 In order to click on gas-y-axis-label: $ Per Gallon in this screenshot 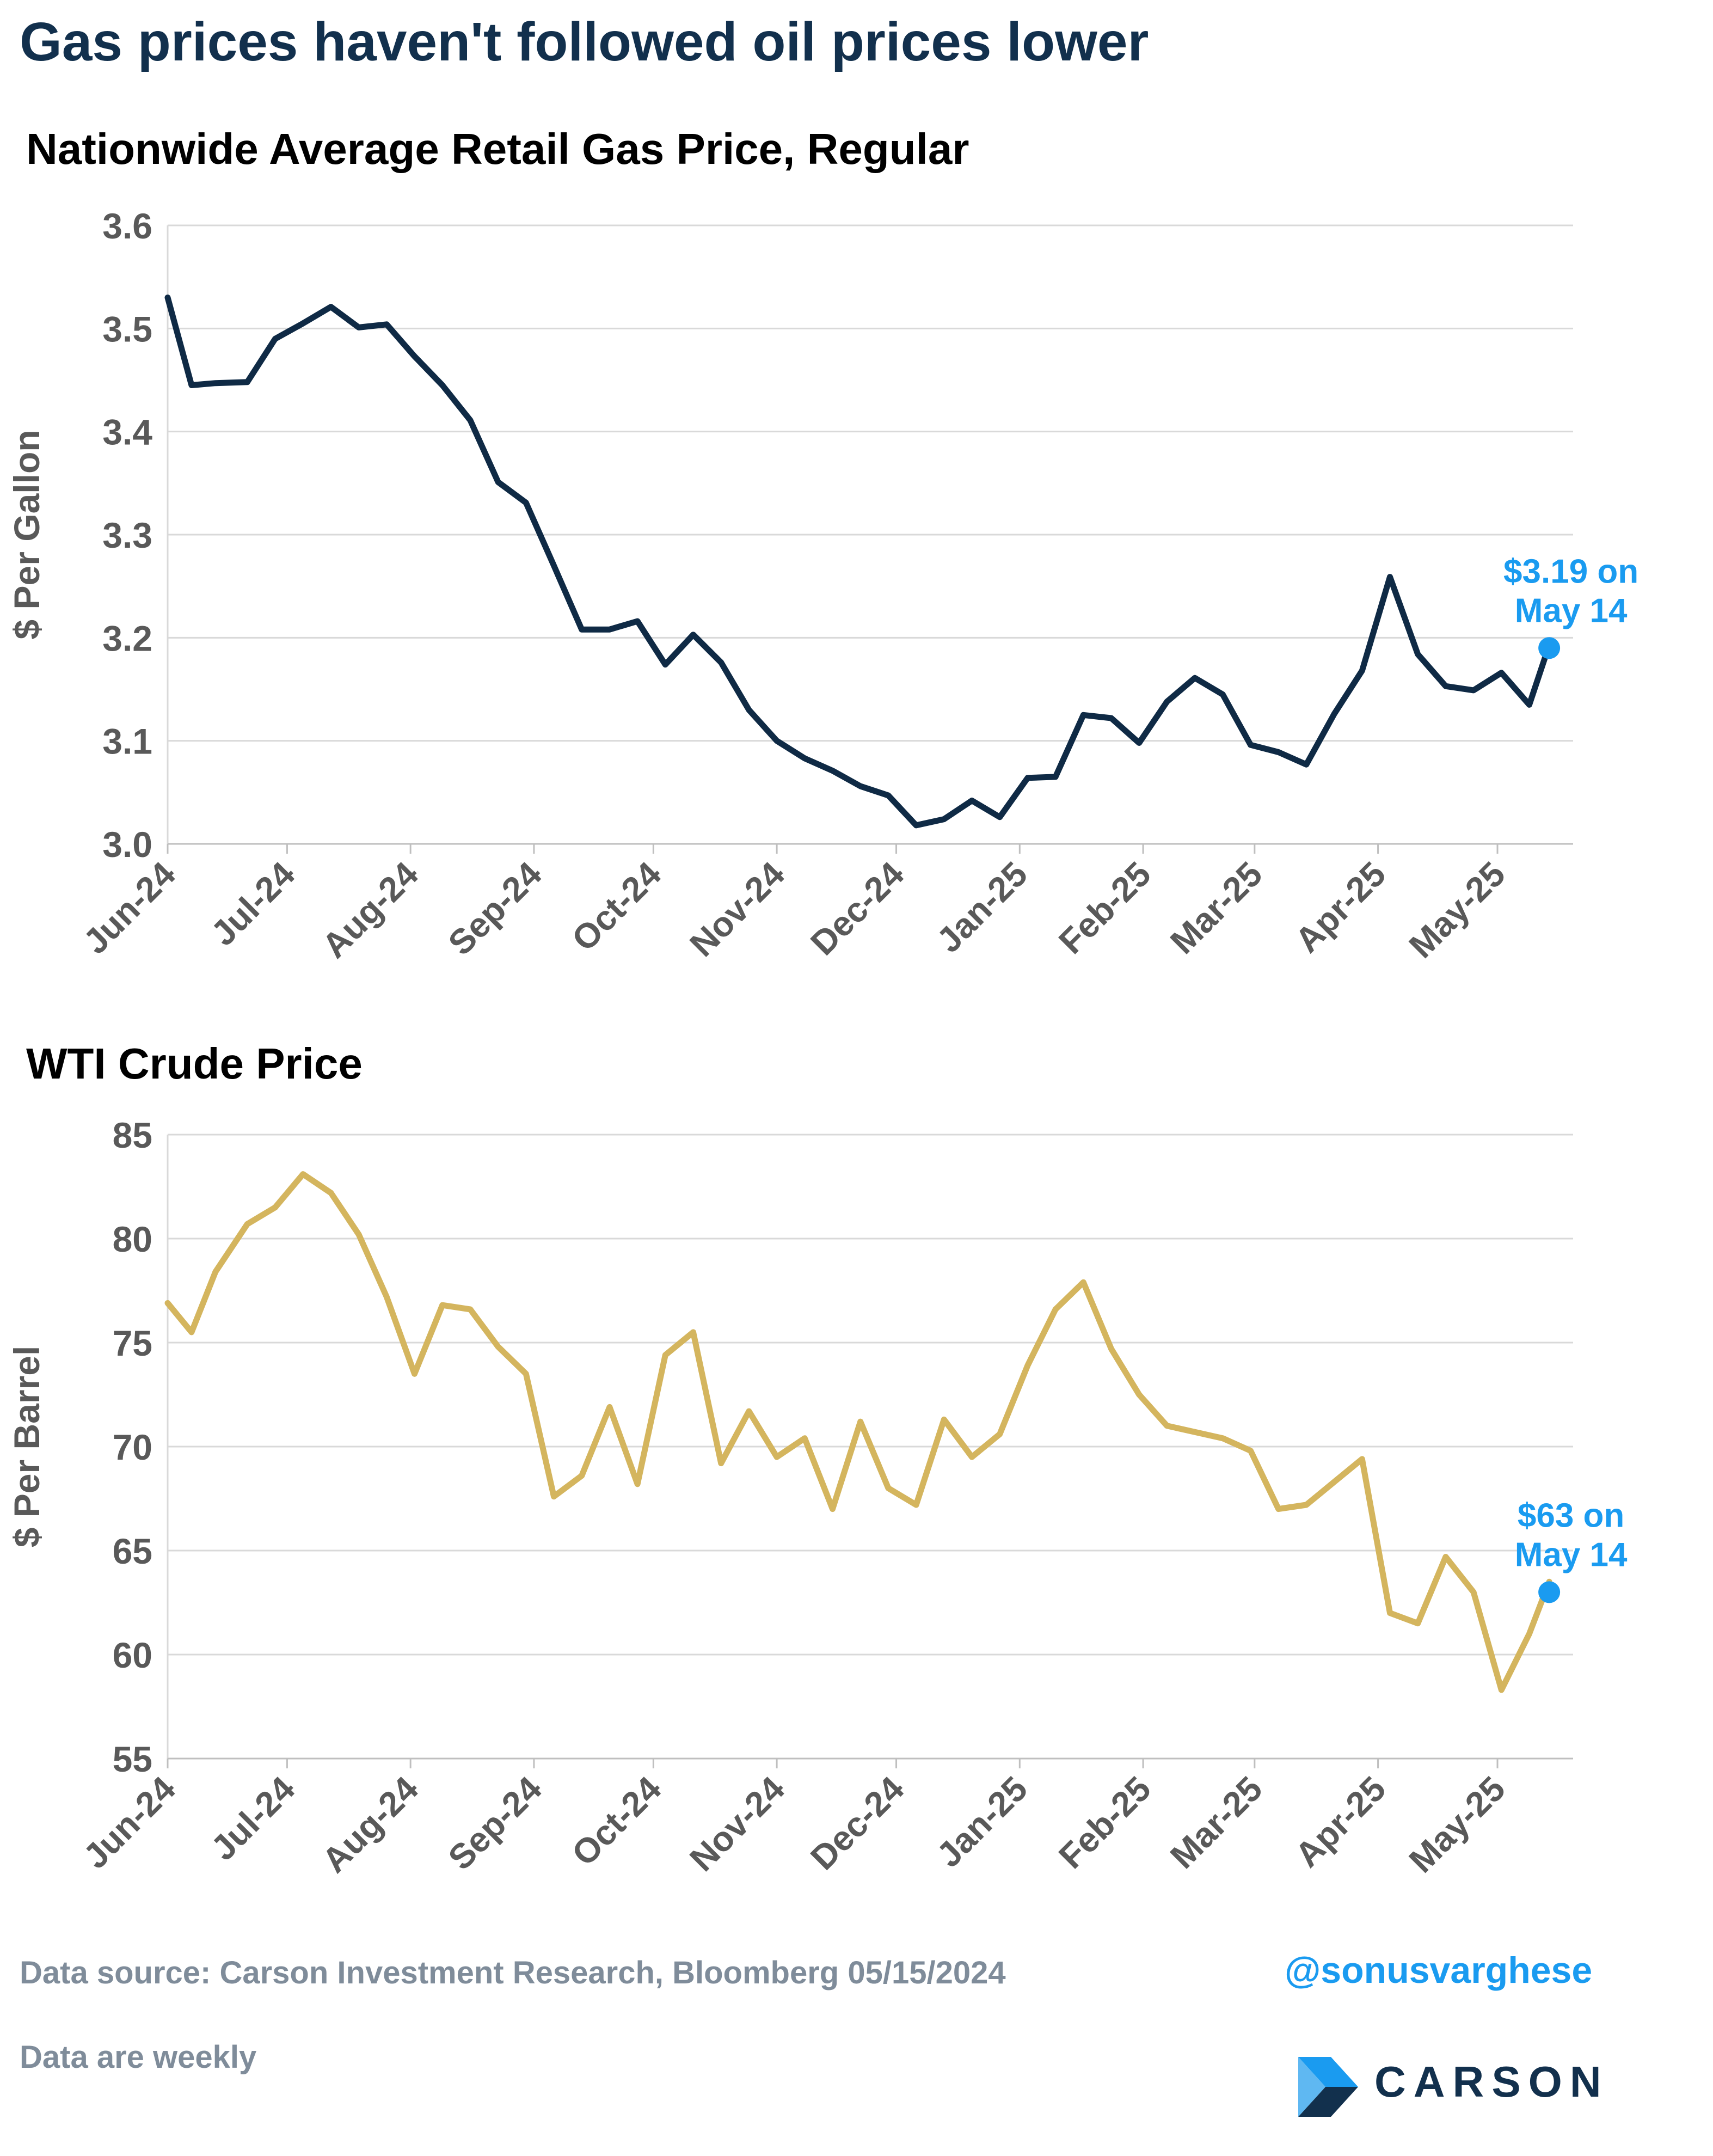, I will do `click(27, 534)`.